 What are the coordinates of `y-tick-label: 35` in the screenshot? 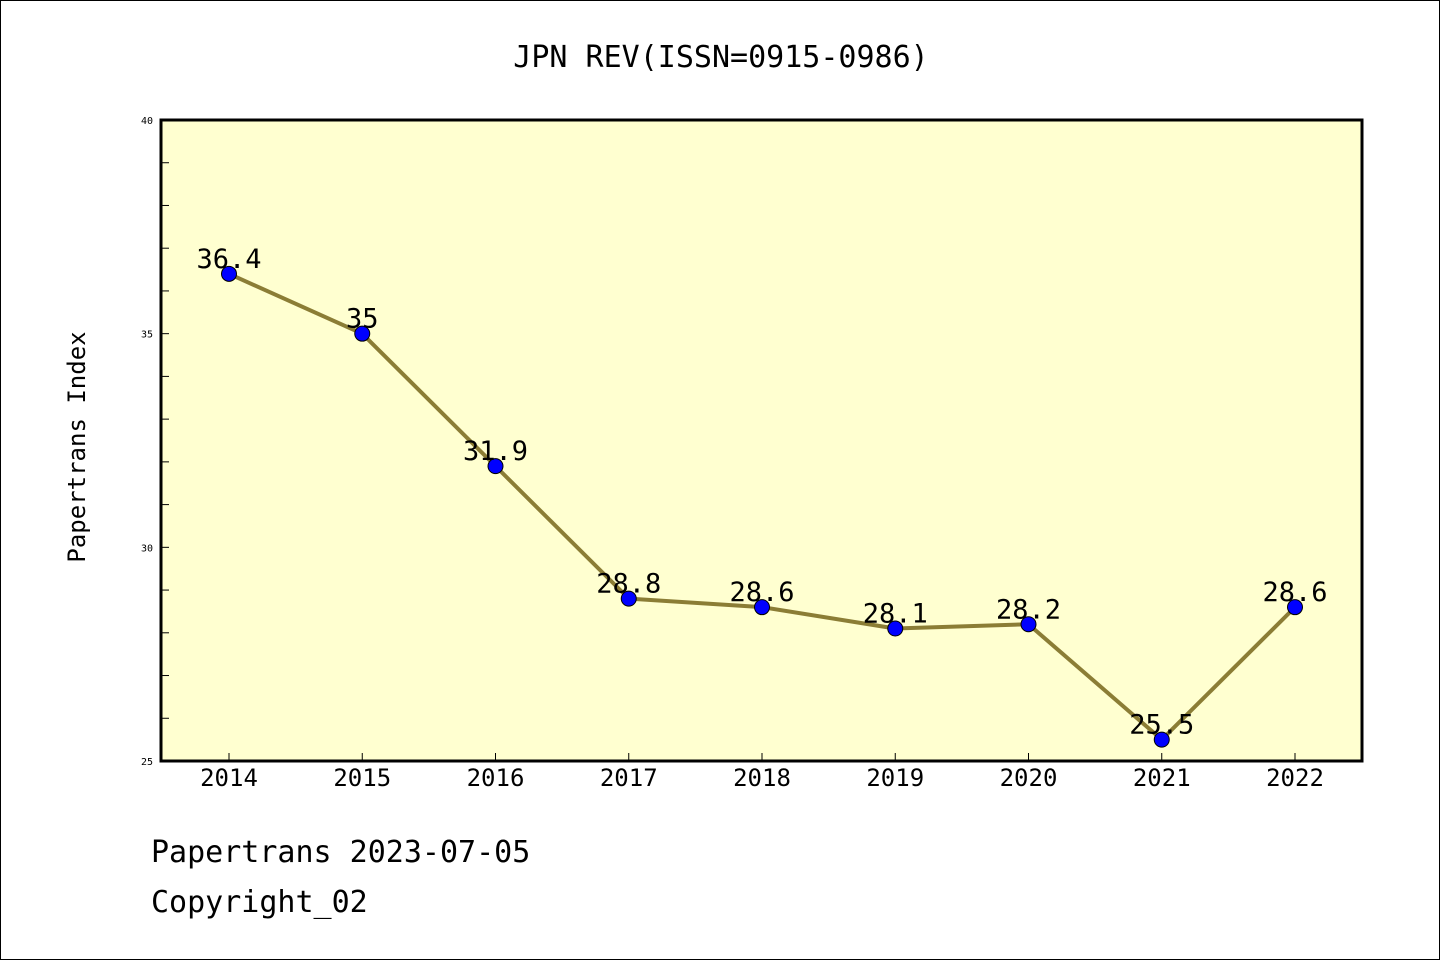 It's located at (147, 335).